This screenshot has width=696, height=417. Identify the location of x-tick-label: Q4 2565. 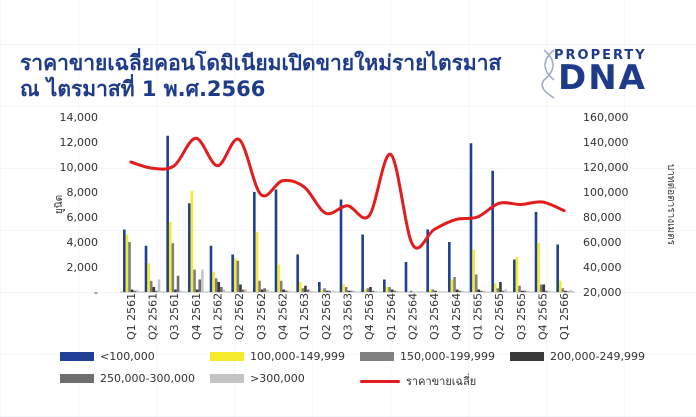
(543, 316).